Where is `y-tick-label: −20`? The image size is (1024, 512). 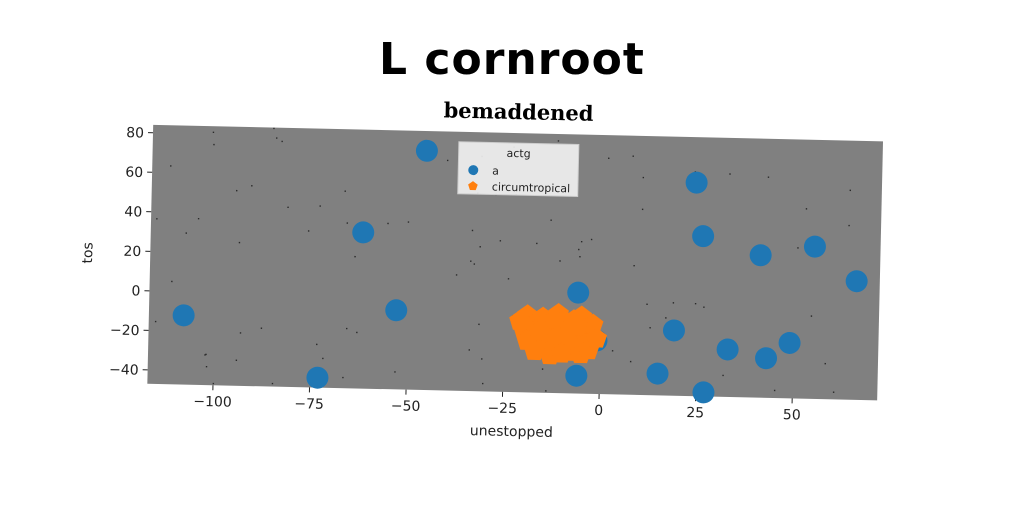 y-tick-label: −20 is located at coordinates (125, 331).